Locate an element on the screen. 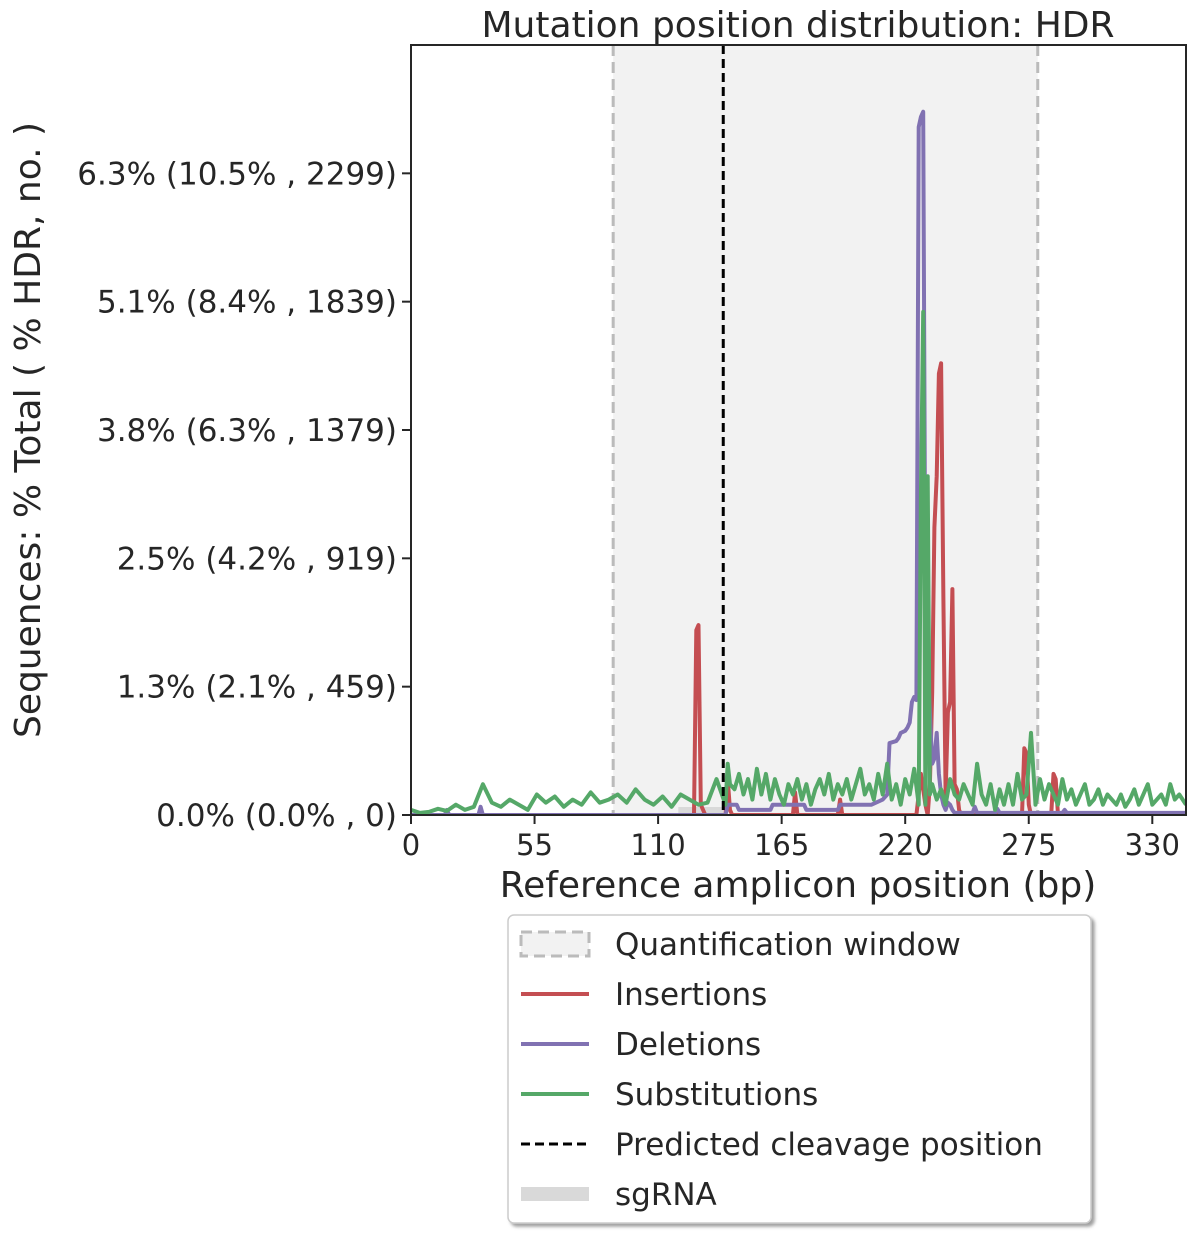 The height and width of the screenshot is (1234, 1196). y-tick-label: 1.3% (2.1% , 459) is located at coordinates (257, 688).